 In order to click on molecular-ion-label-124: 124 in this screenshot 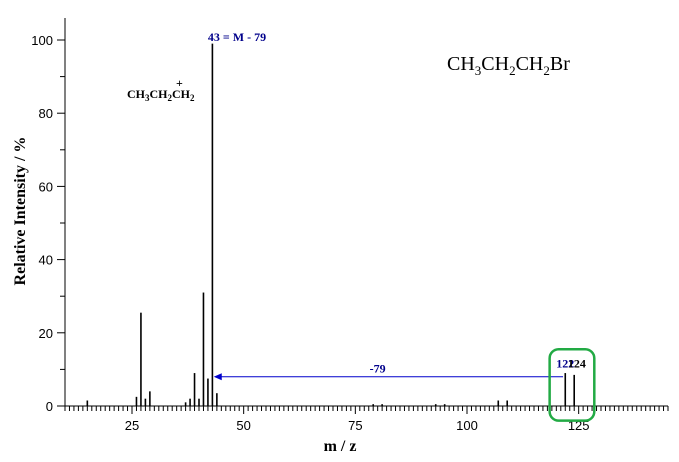, I will do `click(577, 364)`.